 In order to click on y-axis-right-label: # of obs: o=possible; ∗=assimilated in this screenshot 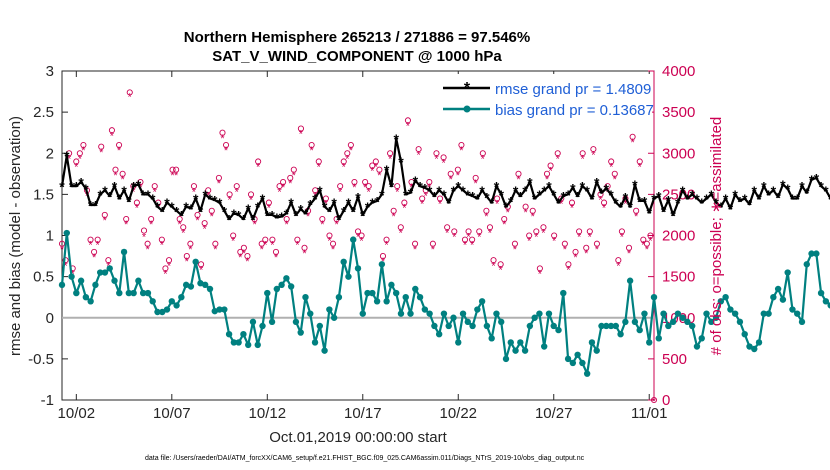, I will do `click(716, 236)`.